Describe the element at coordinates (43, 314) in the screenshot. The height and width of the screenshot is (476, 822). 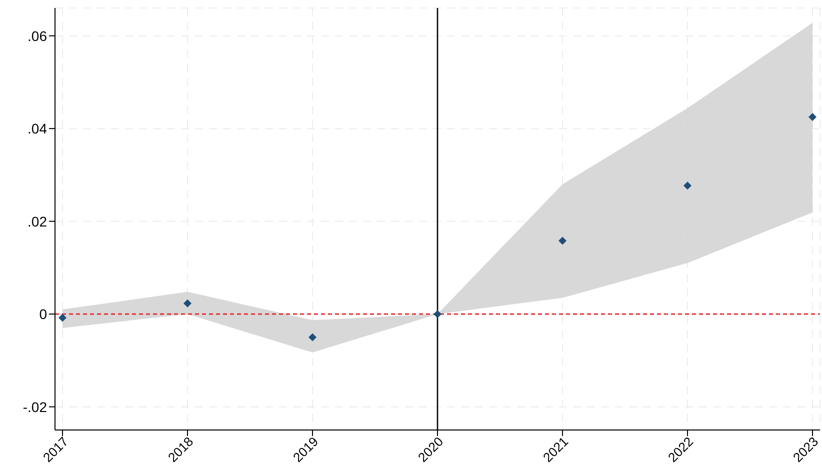
I see `y-tick-label: 0` at that location.